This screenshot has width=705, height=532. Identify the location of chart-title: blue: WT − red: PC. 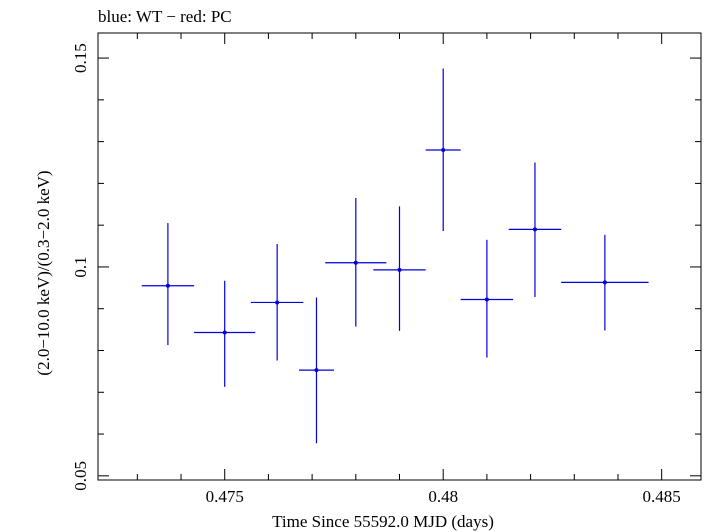
(165, 16).